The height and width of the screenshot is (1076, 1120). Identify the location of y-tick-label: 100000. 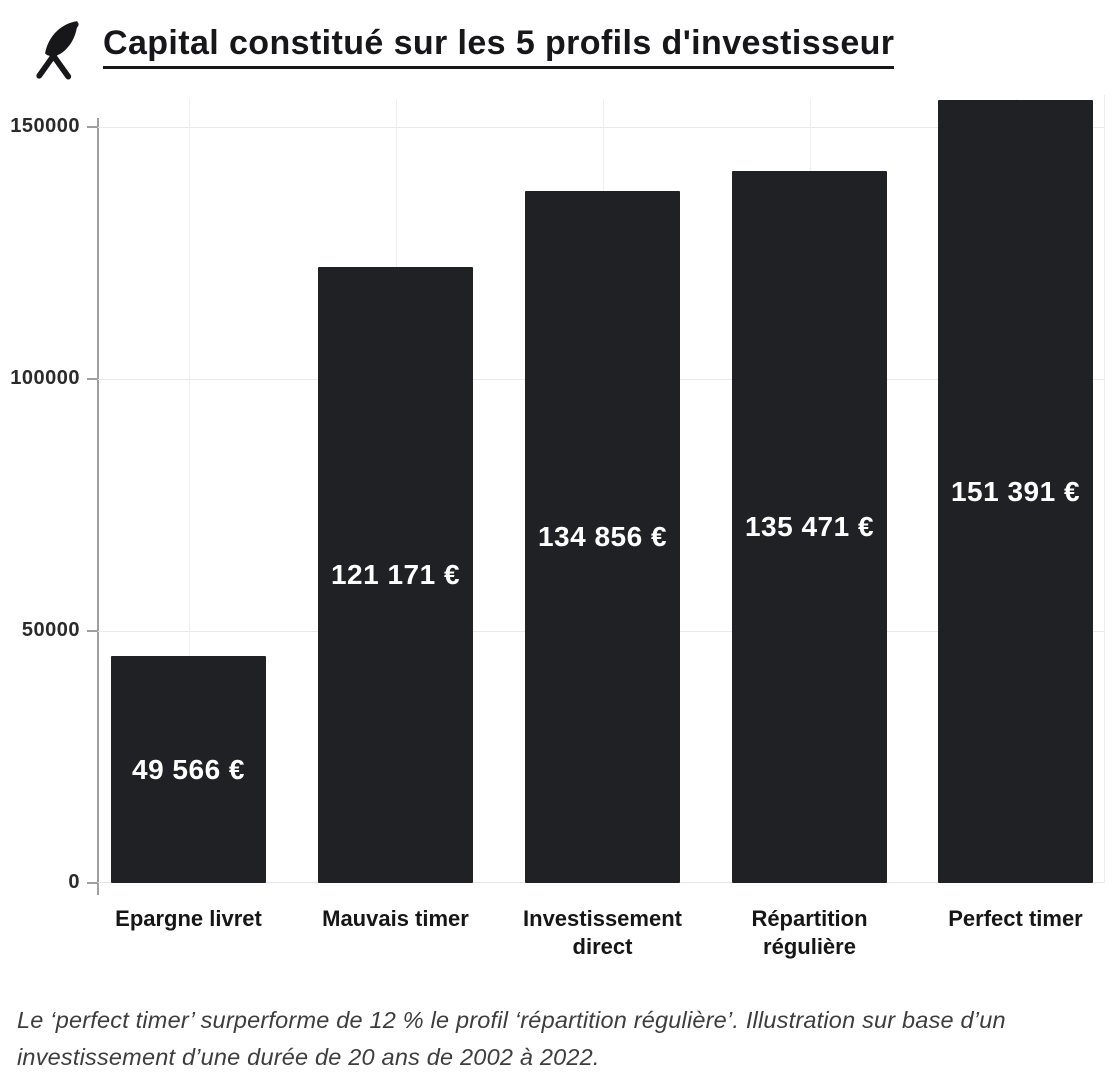
(41, 378).